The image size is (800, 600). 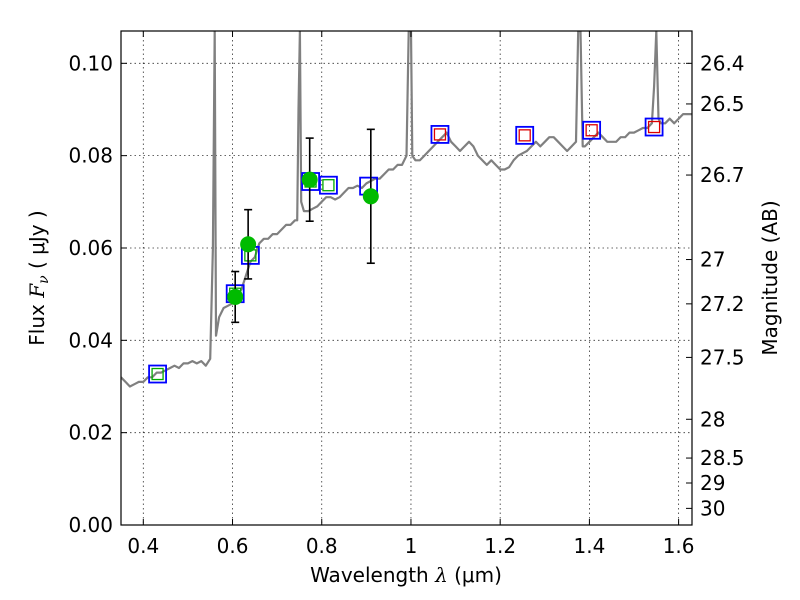 I want to click on y2-tick-label: 27.5, so click(x=722, y=357).